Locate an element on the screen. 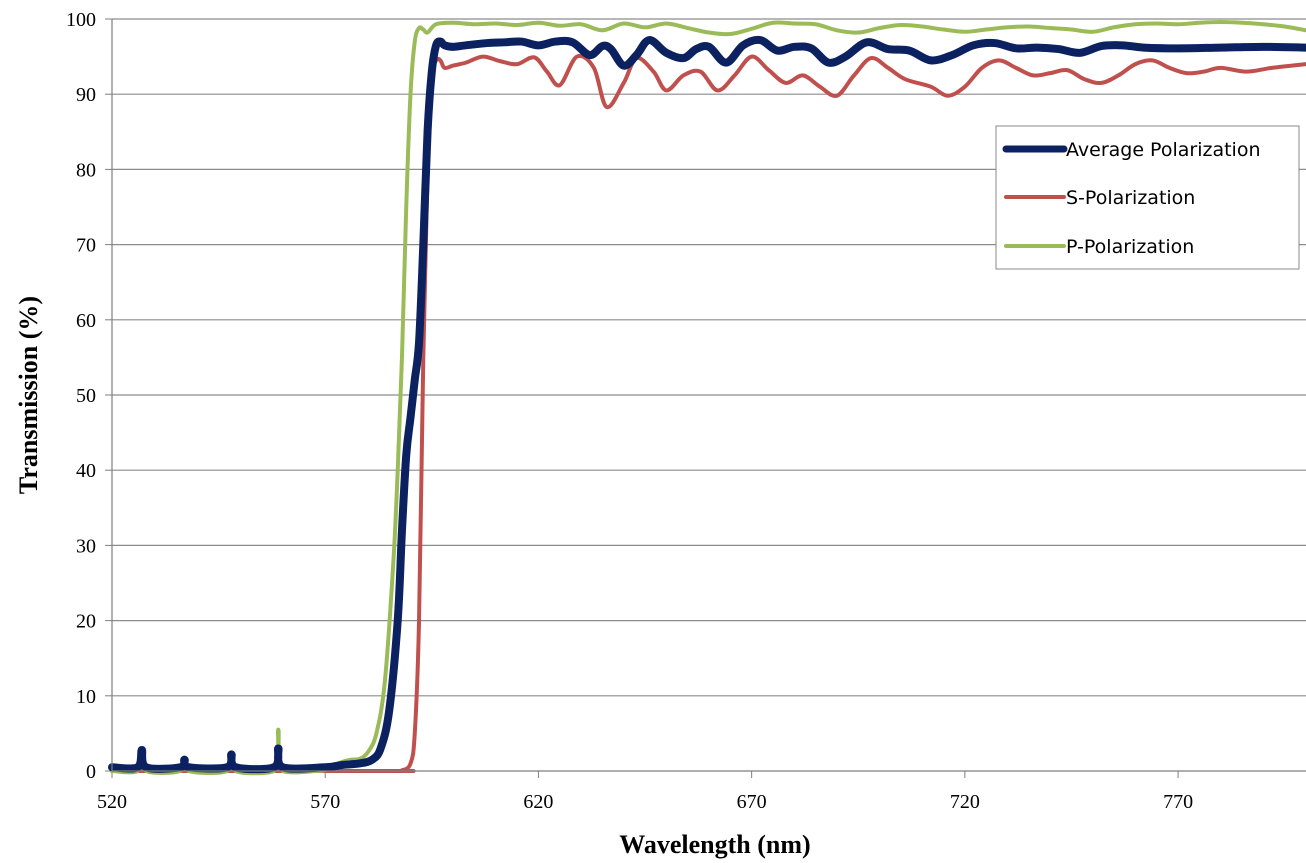  y-tick-label: 50 is located at coordinates (86, 396).